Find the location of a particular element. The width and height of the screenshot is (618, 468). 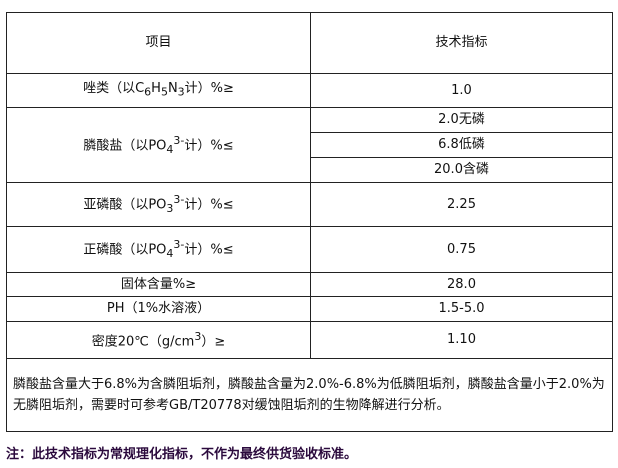

value-density: 1.10 is located at coordinates (461, 340).